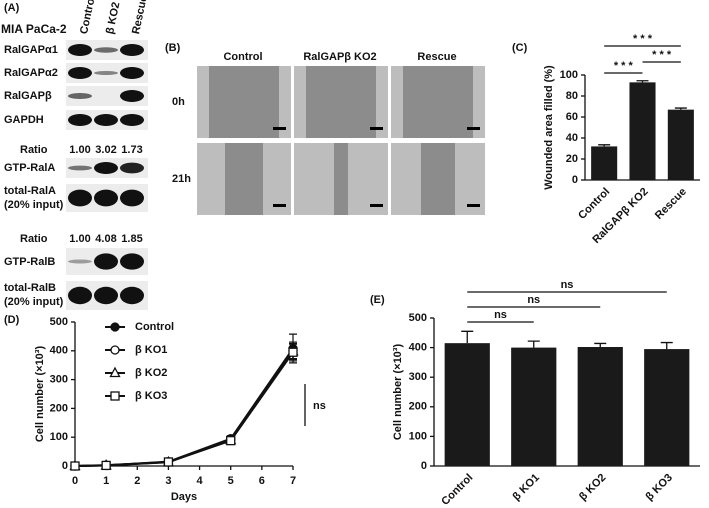 This screenshot has width=709, height=508. I want to click on x-tick-label: β KO3, so click(659, 487).